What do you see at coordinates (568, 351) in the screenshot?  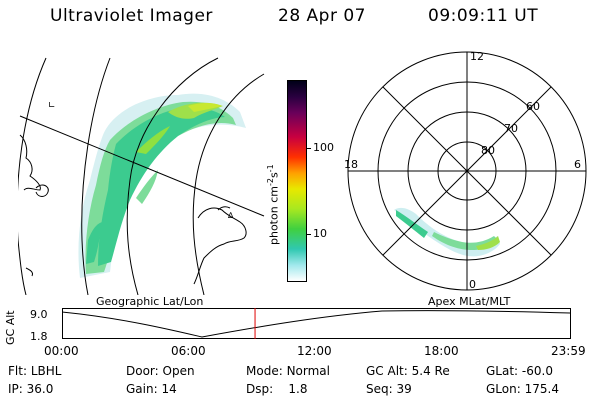 I see `timeline-tick-4: 23:59` at bounding box center [568, 351].